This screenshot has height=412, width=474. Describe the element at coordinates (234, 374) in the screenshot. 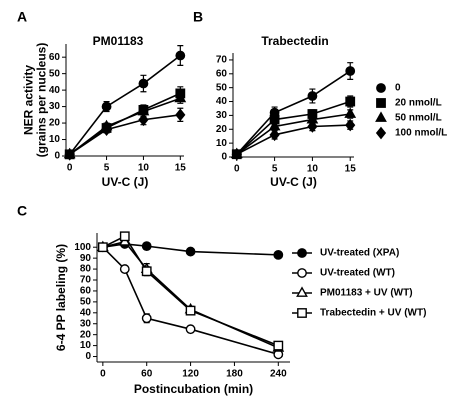

I see `x-tick-label: 180` at that location.